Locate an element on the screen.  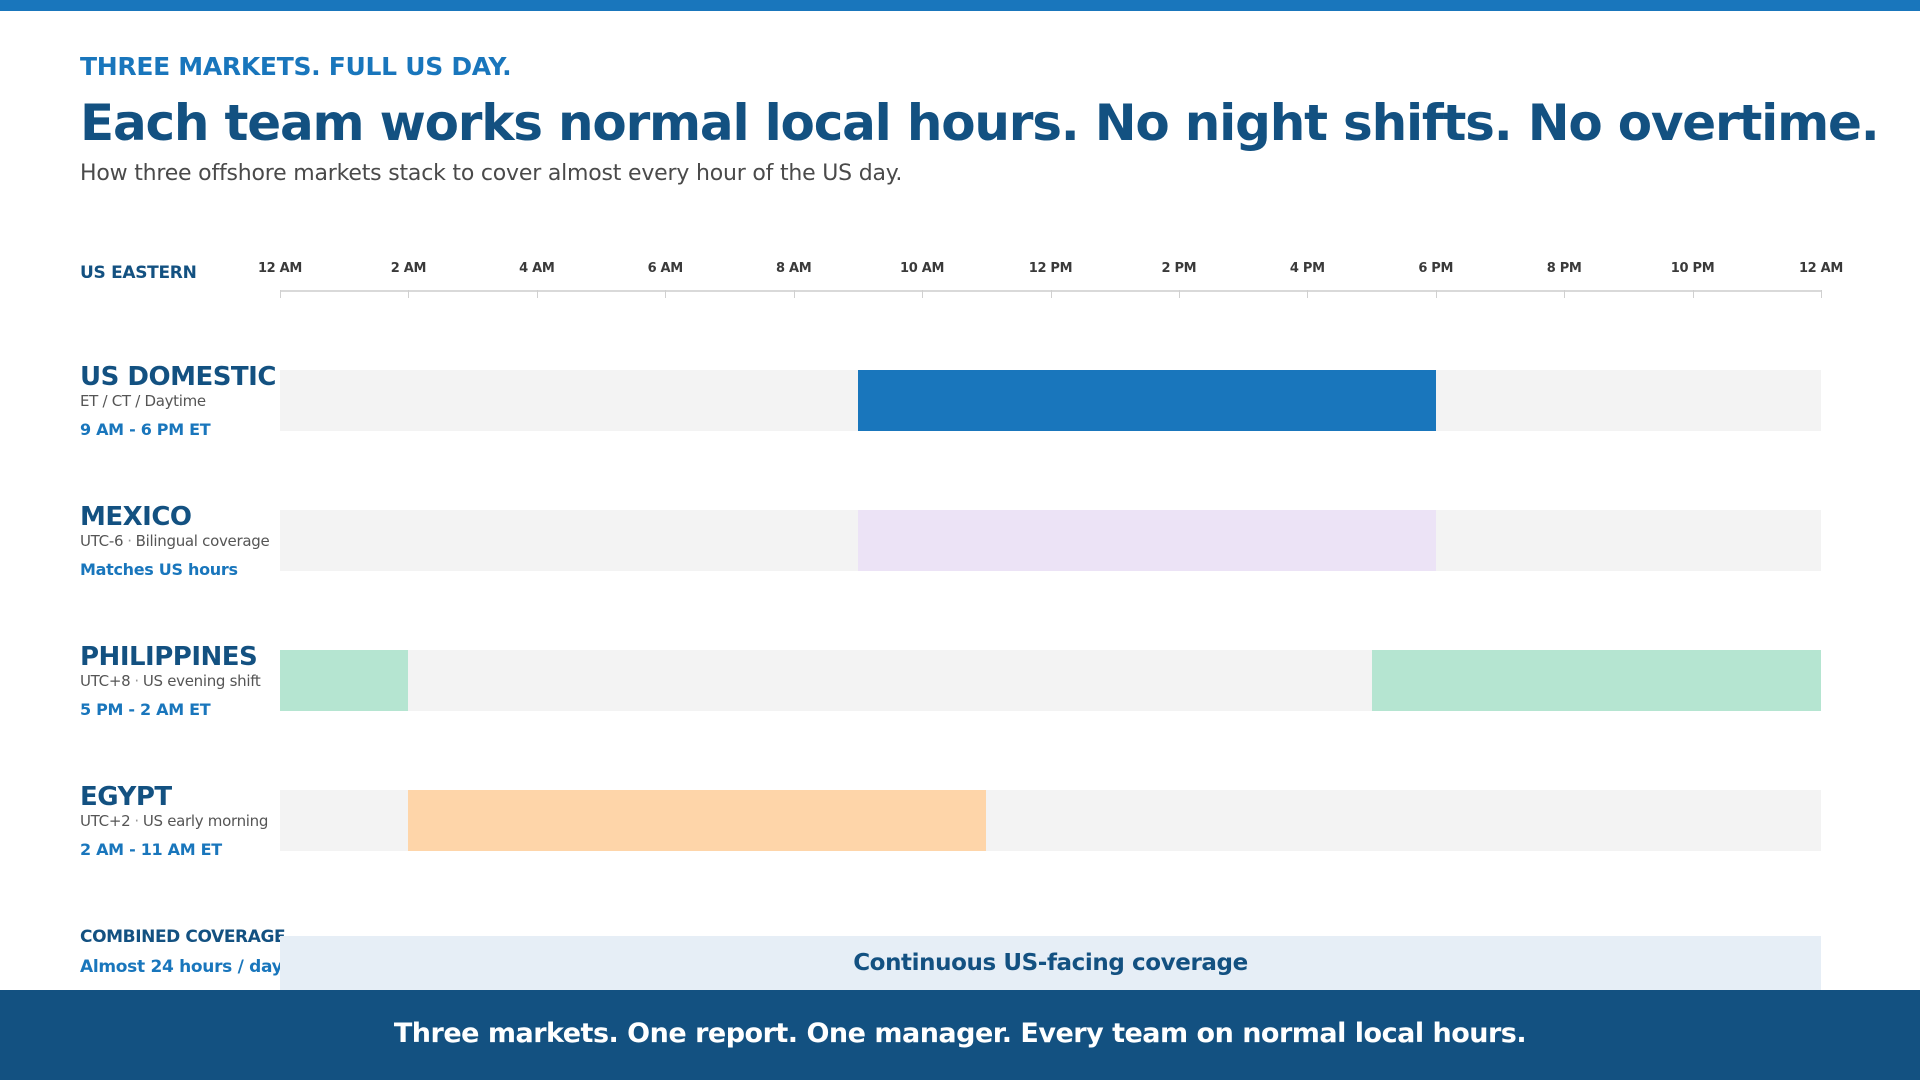
row-zone: UTC+8 is located at coordinates (105, 681).